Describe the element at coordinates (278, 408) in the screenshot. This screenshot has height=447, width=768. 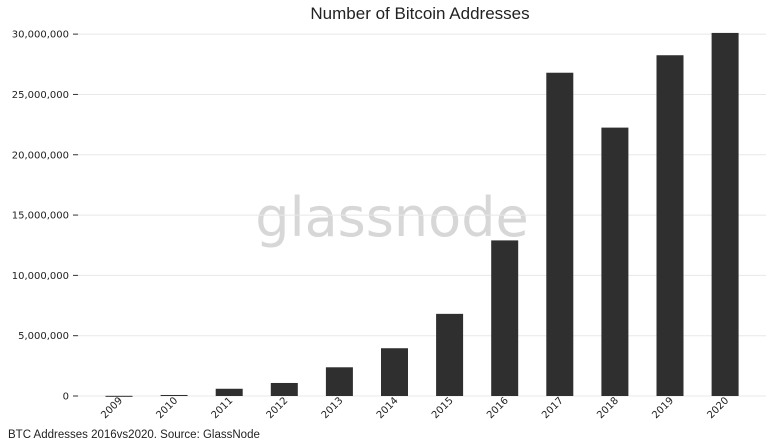
I see `x-tick-label: 2012` at that location.